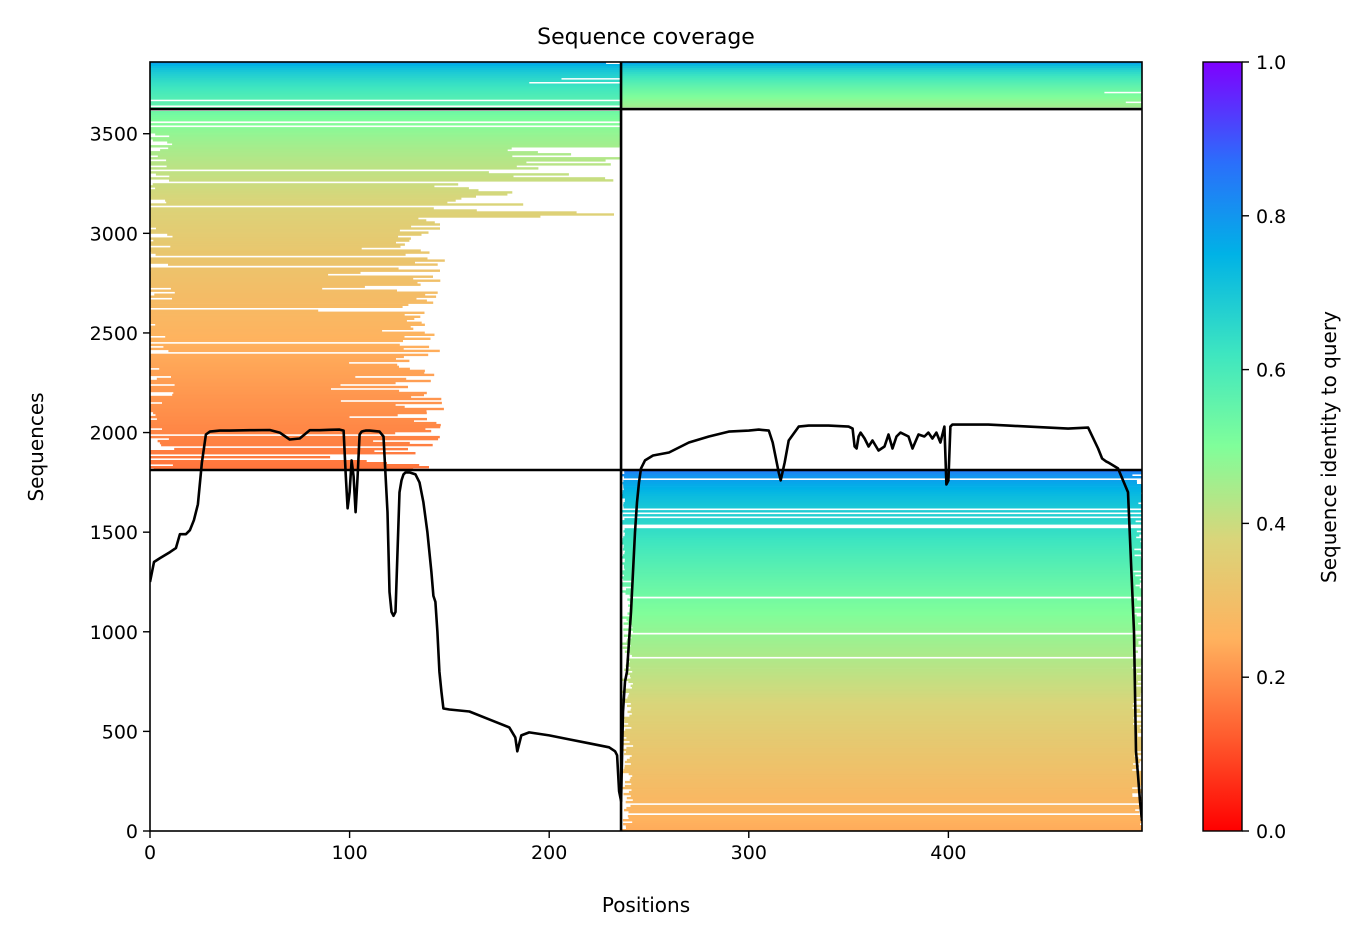  Describe the element at coordinates (114, 533) in the screenshot. I see `y-tick-label: 1500` at that location.